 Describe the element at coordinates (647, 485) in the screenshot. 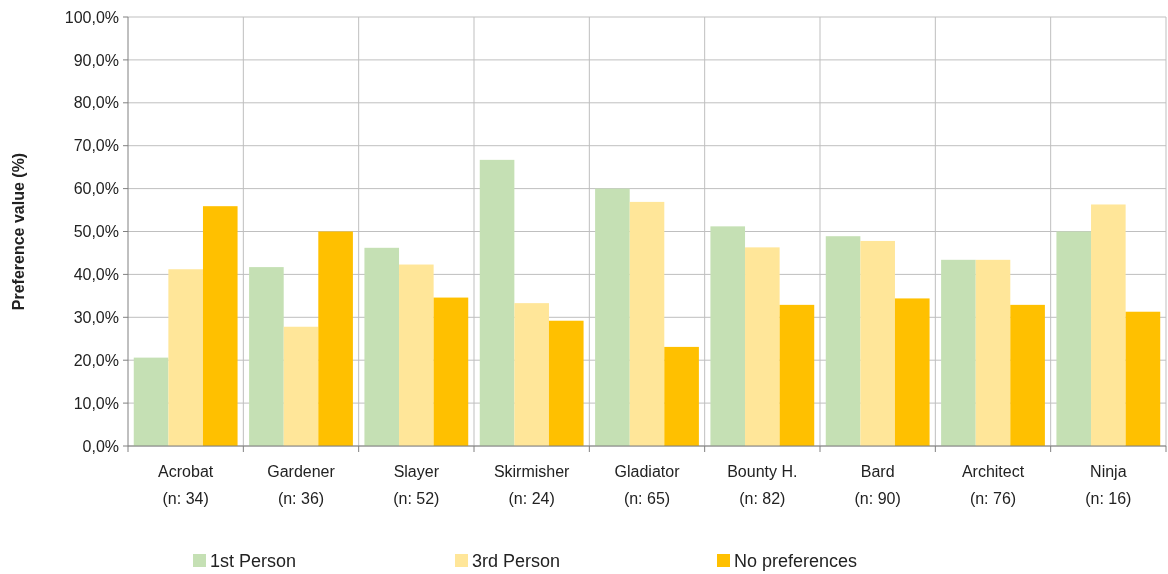

I see `x-tick-label: Gladiator (n: 65)` at that location.